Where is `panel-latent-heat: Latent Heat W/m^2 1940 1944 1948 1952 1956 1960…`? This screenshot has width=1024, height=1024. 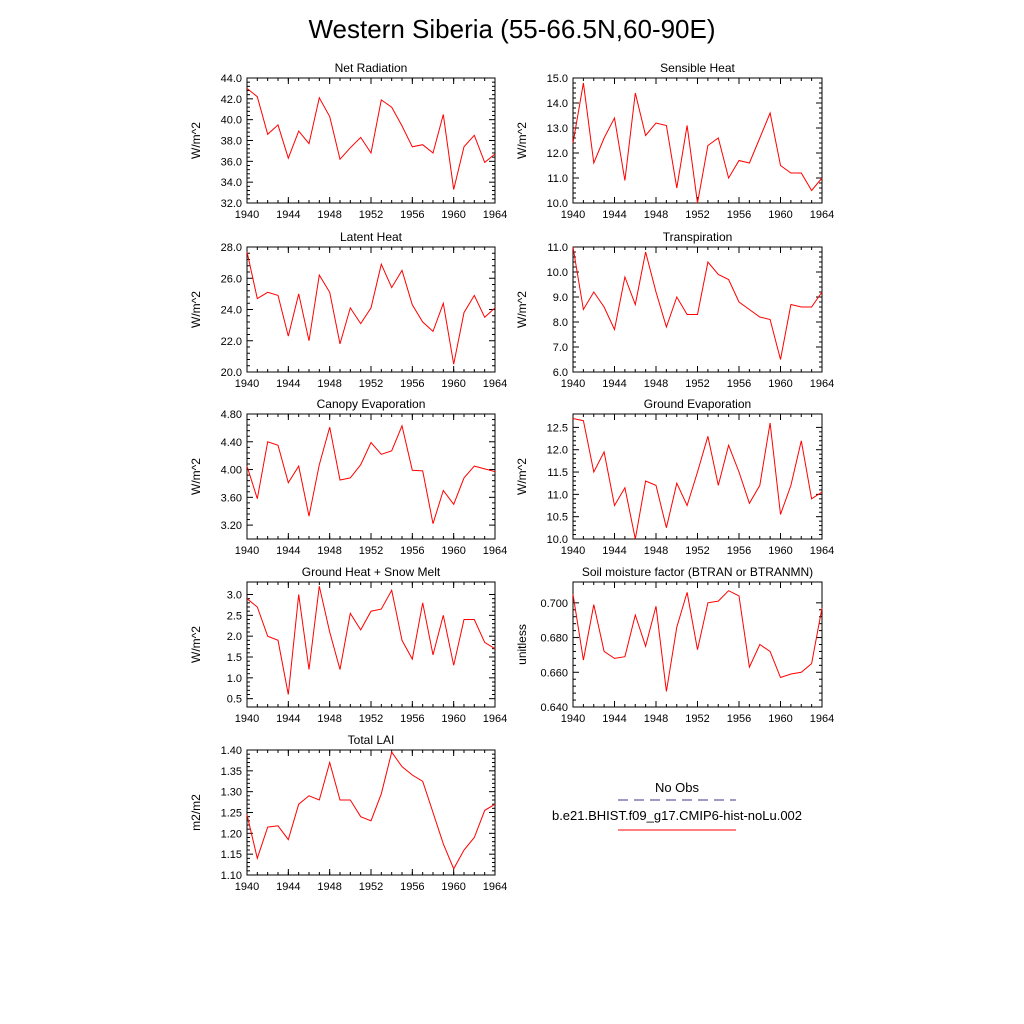 panel-latent-heat: Latent Heat W/m^2 1940 1944 1948 1952 1956 1960… is located at coordinates (348, 310).